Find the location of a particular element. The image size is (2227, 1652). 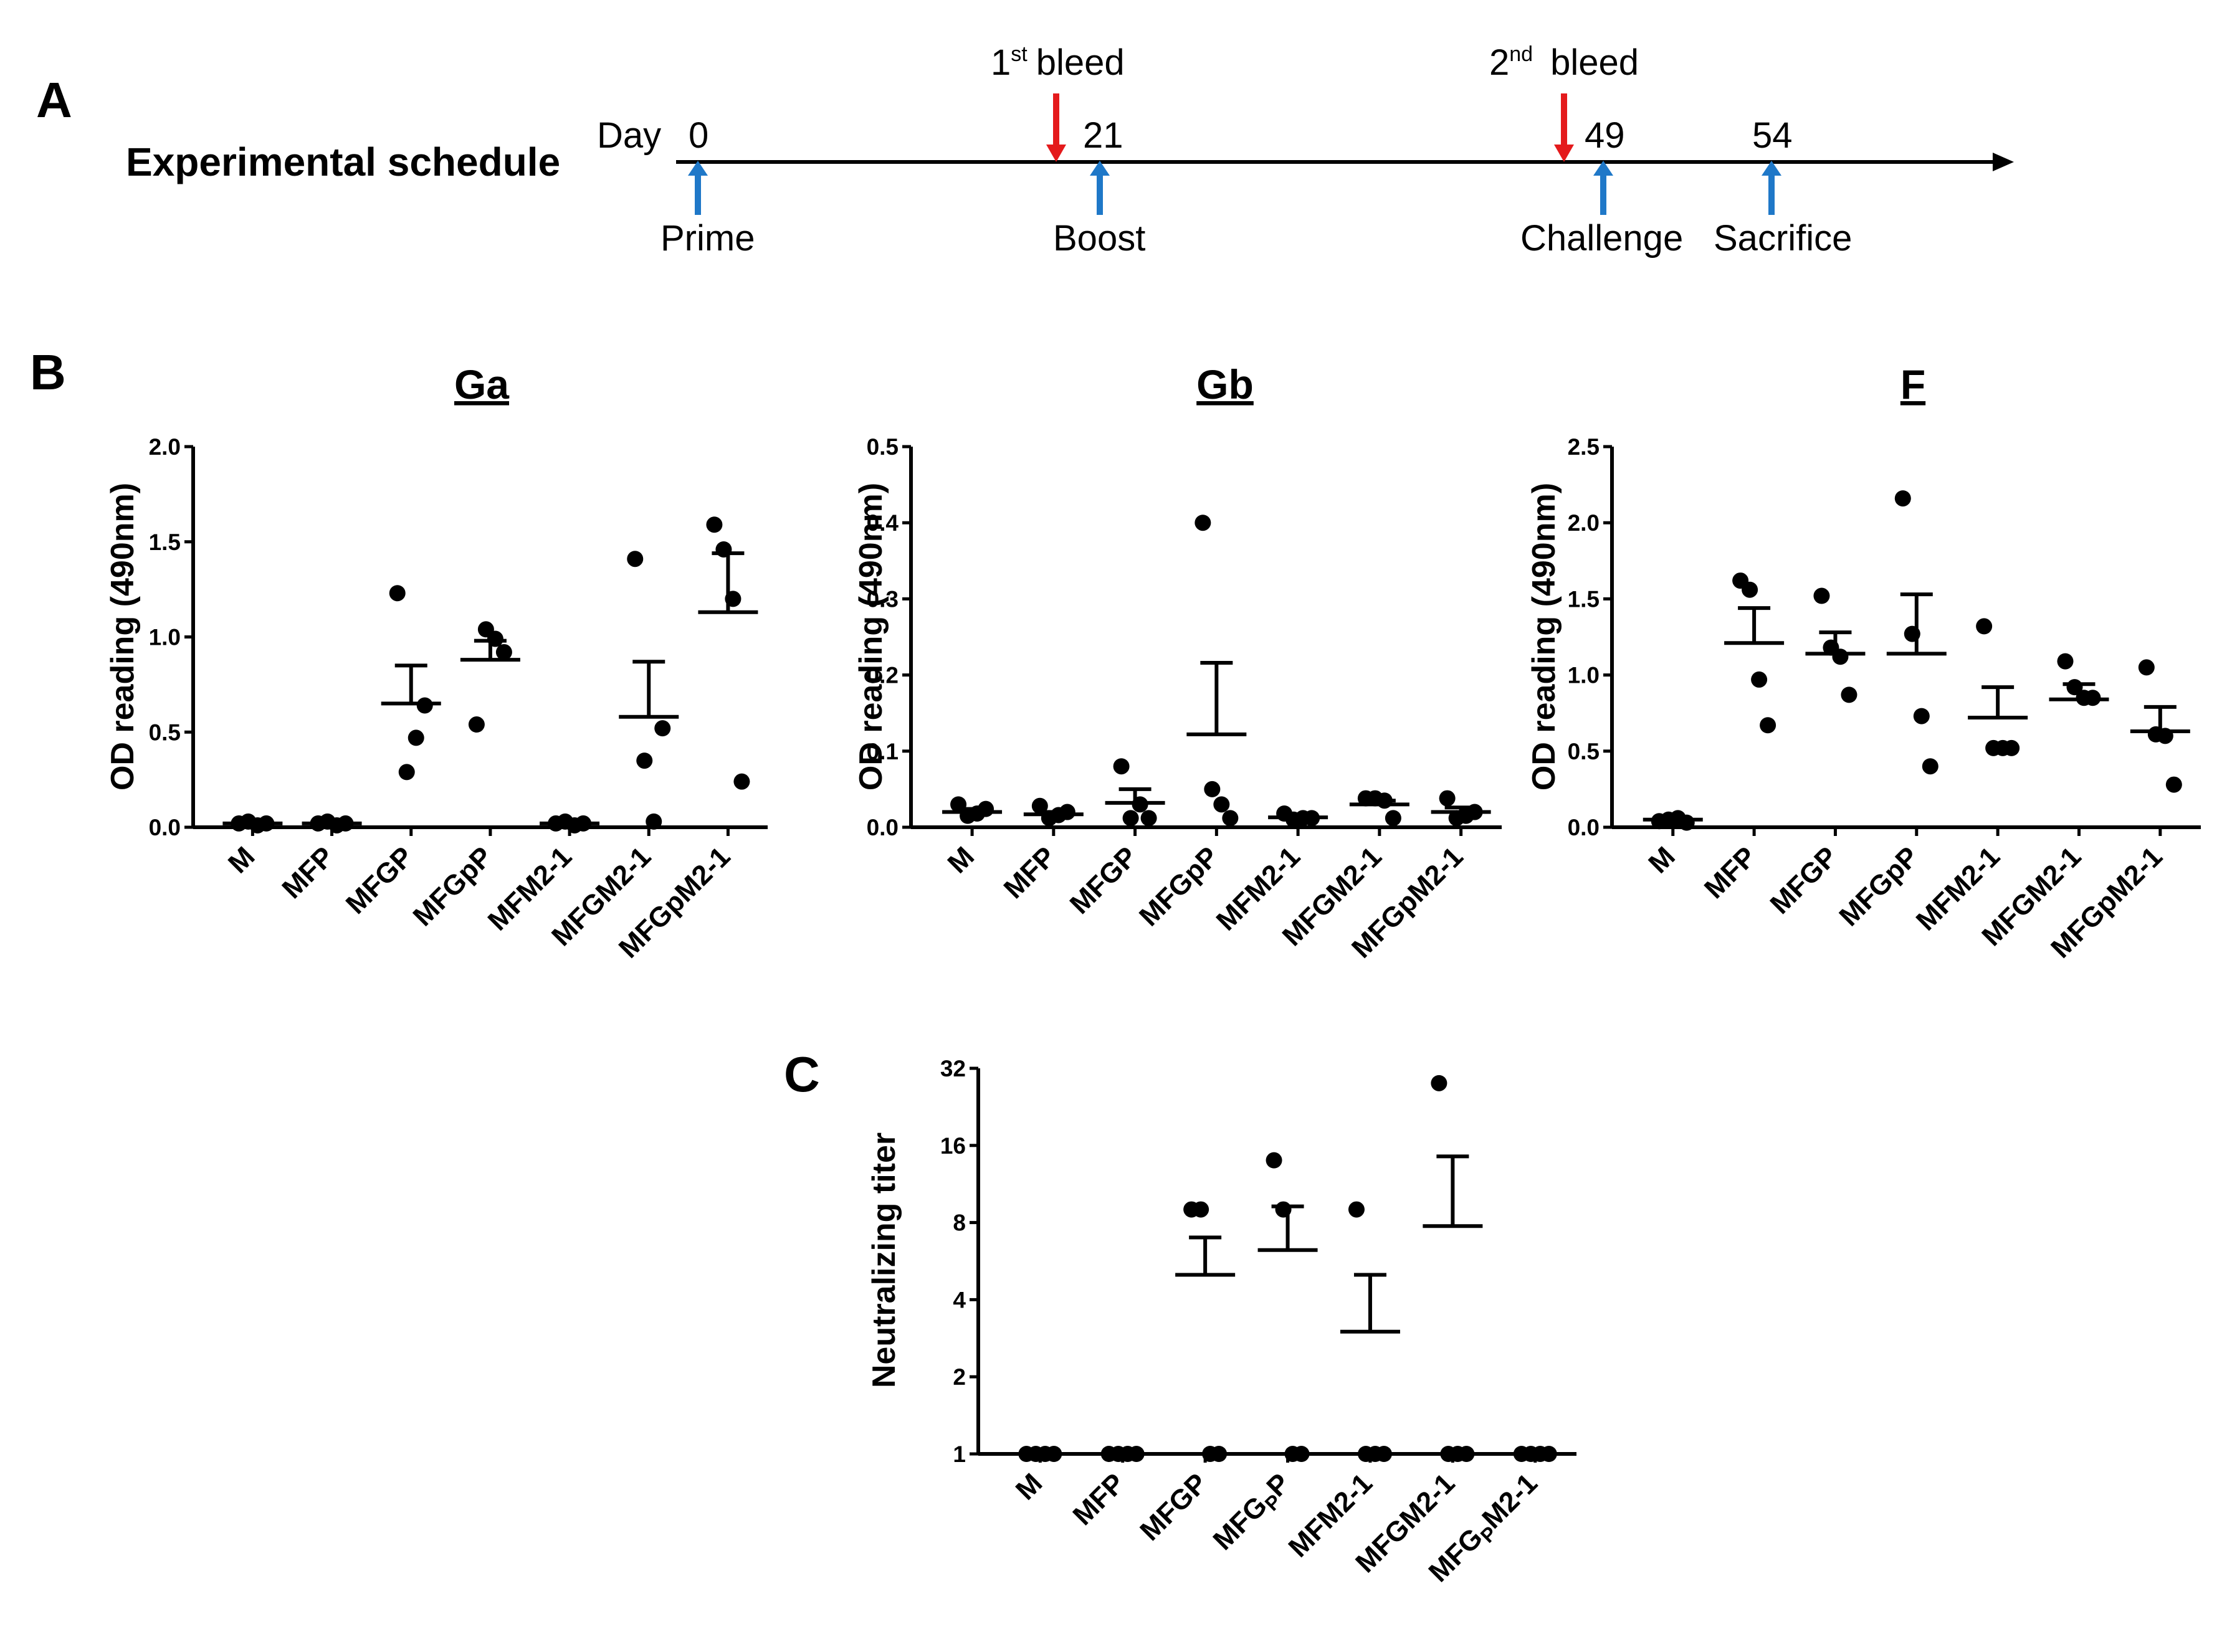

bleed-label-1: 1st bleed is located at coordinates (1058, 63).